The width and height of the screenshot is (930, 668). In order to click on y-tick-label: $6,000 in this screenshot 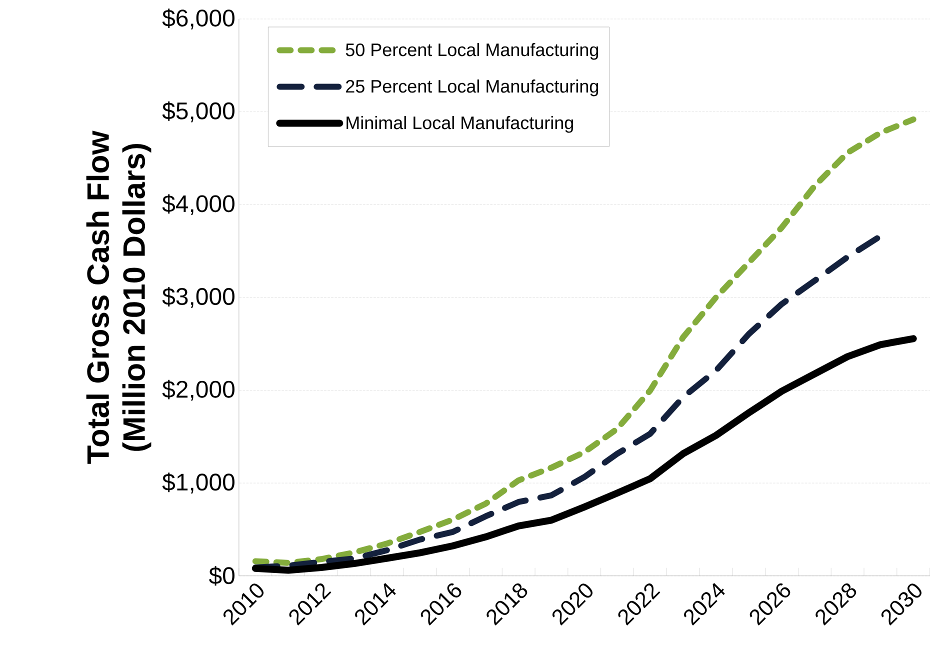, I will do `click(198, 19)`.